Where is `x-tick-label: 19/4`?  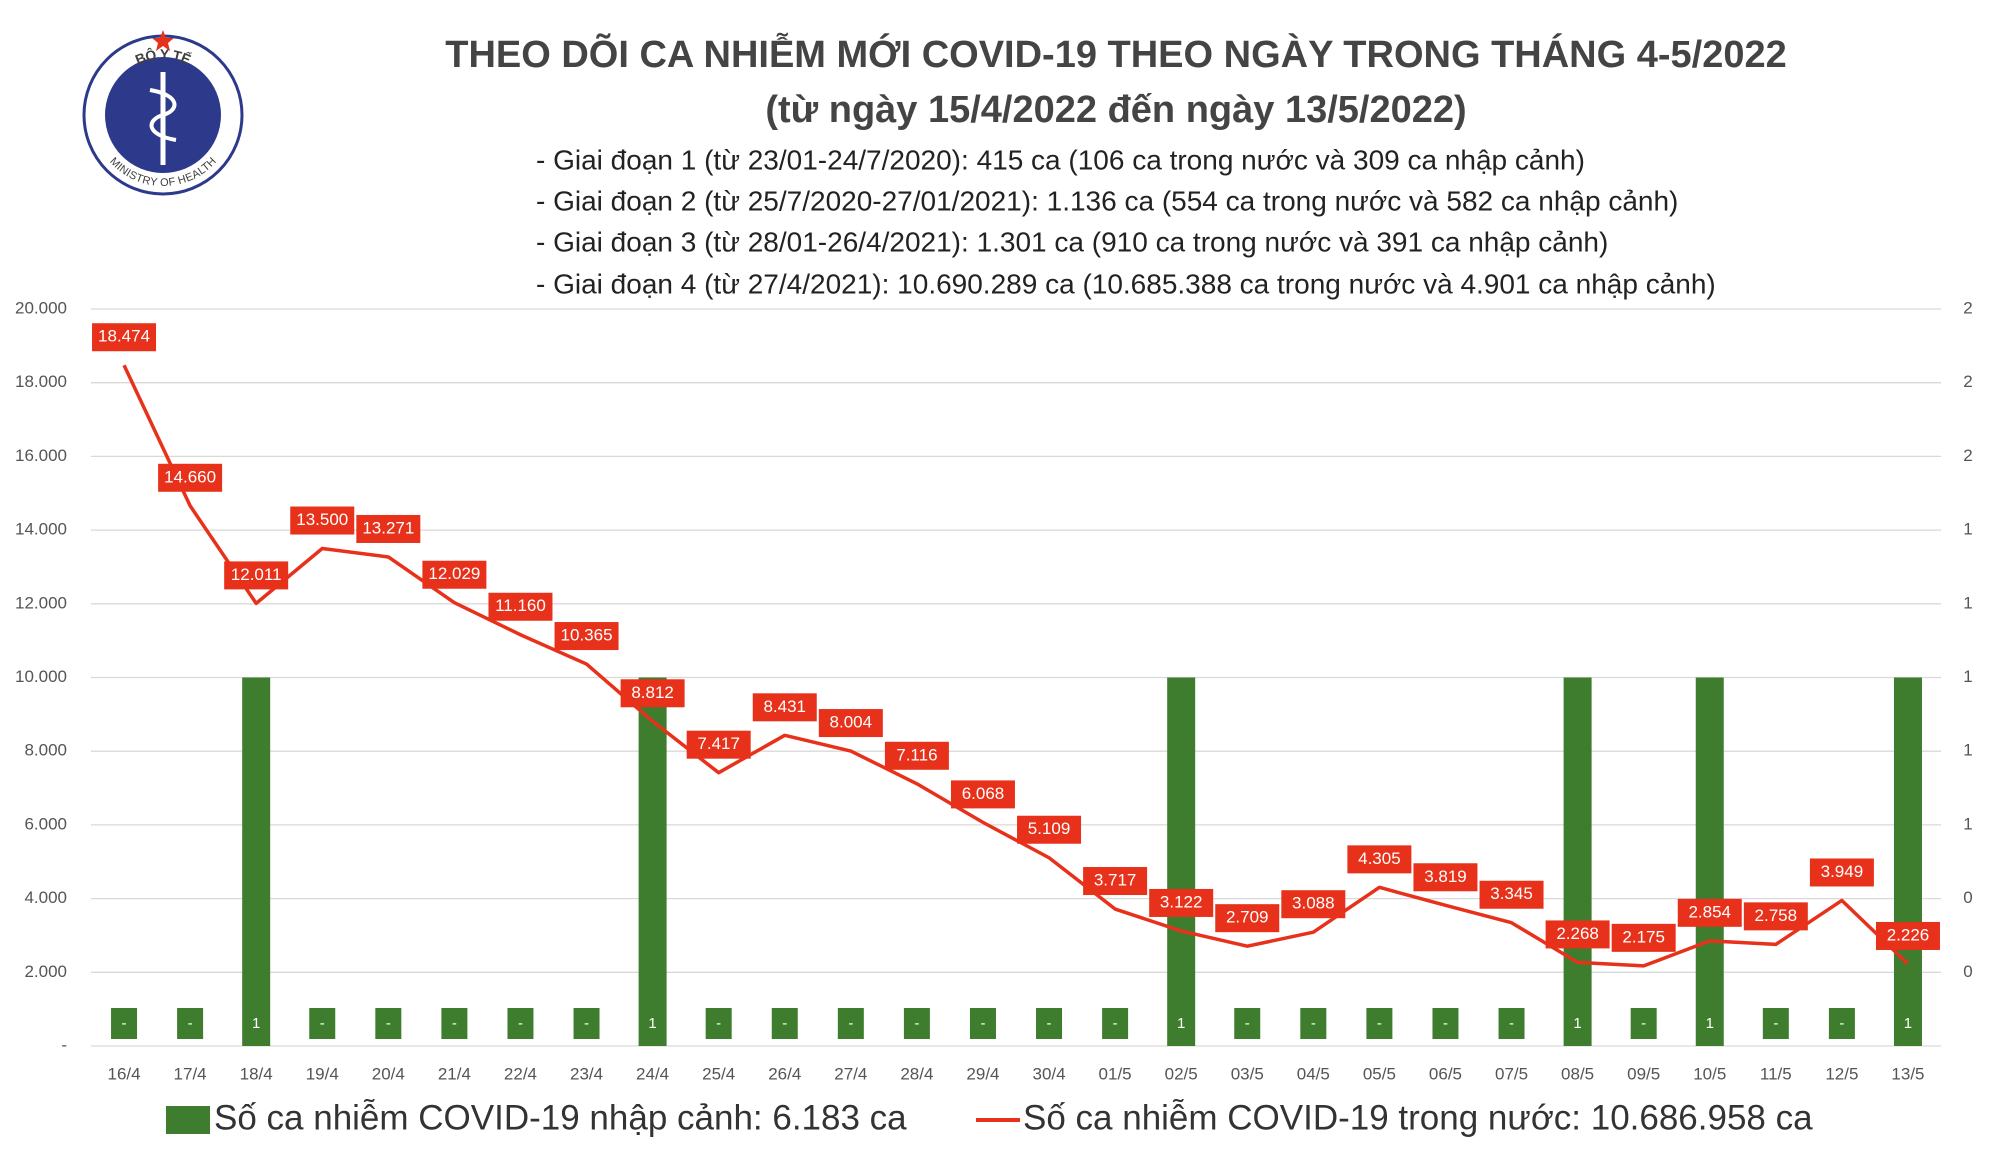 x-tick-label: 19/4 is located at coordinates (322, 1073).